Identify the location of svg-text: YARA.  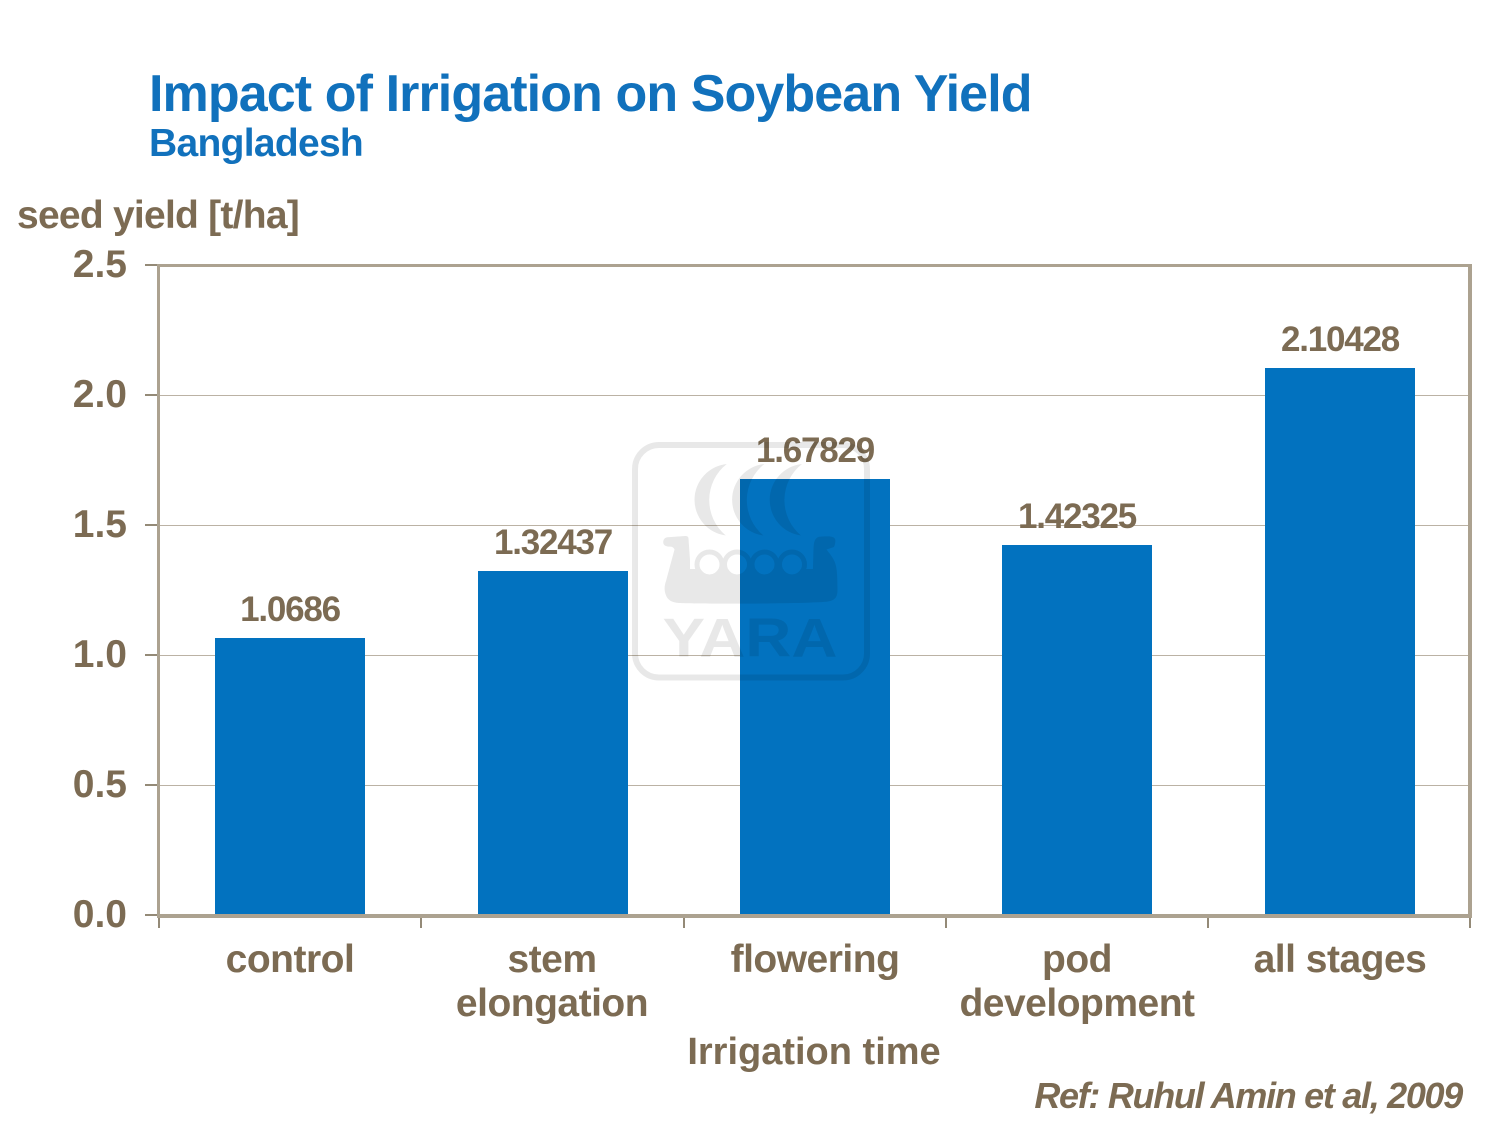
(750, 638).